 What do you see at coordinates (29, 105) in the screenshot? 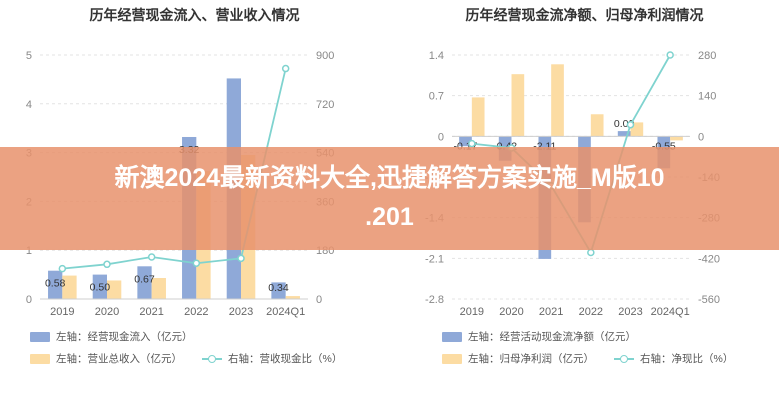
I see `y-left-tick-label: 4` at bounding box center [29, 105].